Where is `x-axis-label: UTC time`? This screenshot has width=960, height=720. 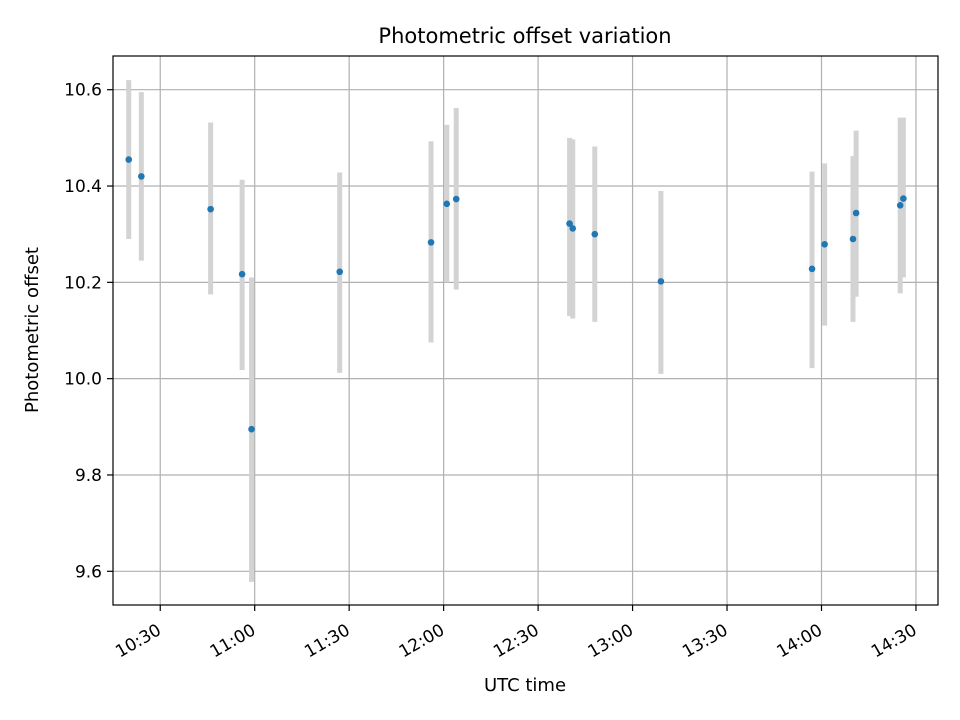 x-axis-label: UTC time is located at coordinates (525, 685).